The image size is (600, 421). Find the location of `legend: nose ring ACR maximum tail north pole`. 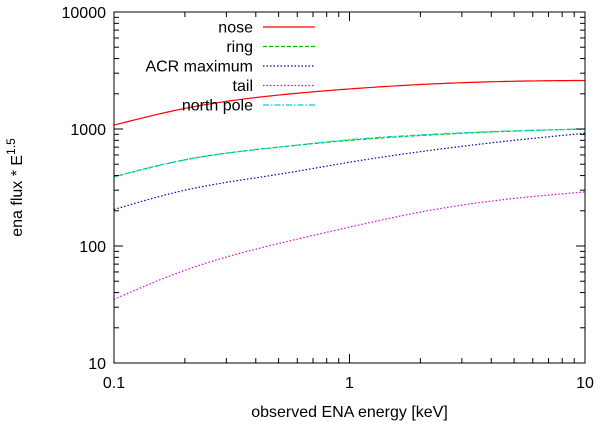

legend: nose ring ACR maximum tail north pole is located at coordinates (230, 67).